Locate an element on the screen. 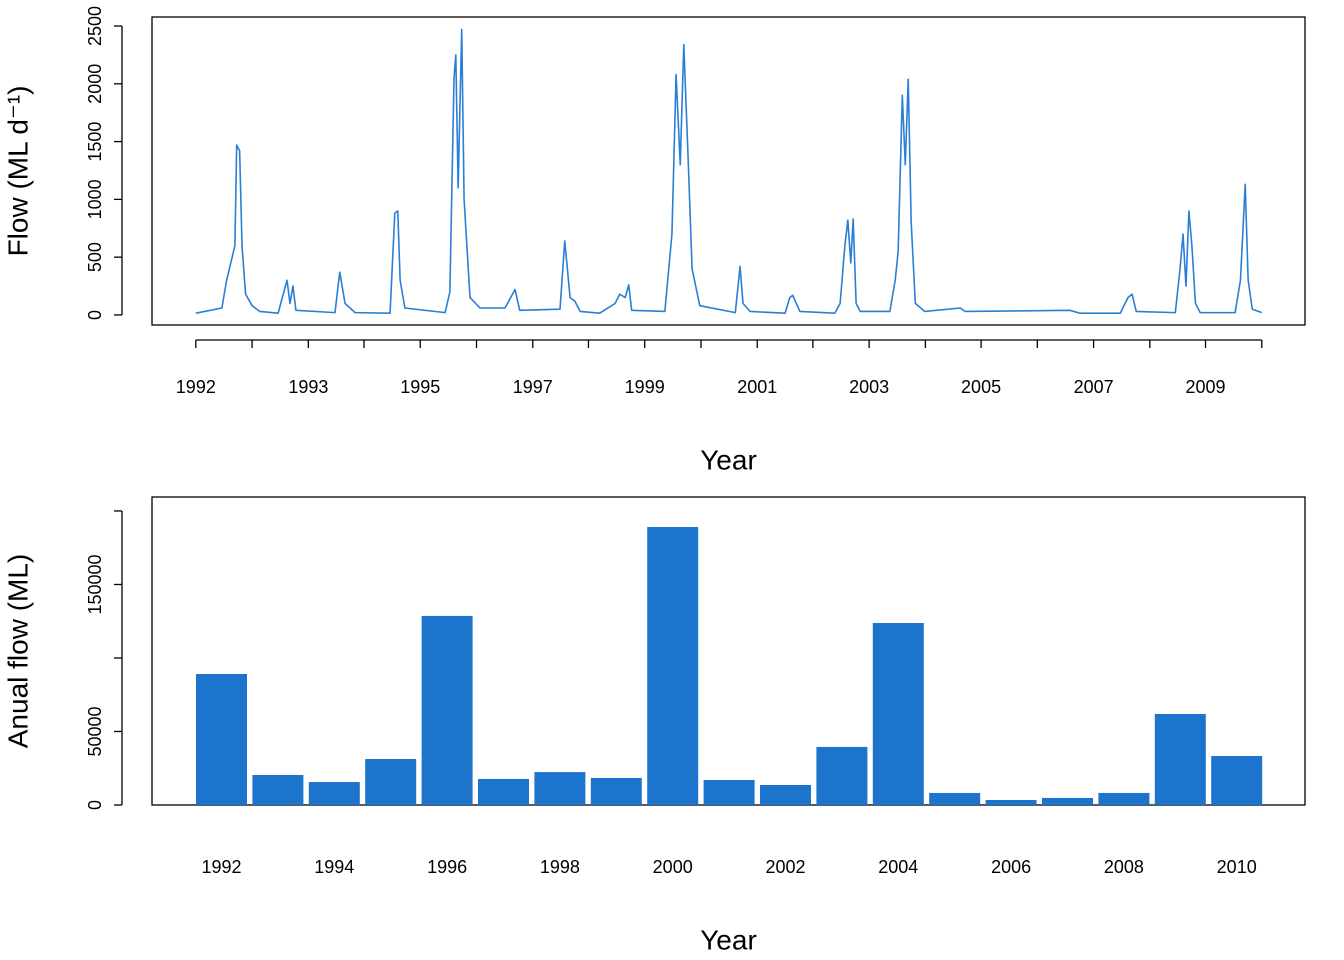  y-tick-label: 1000 is located at coordinates (95, 199).